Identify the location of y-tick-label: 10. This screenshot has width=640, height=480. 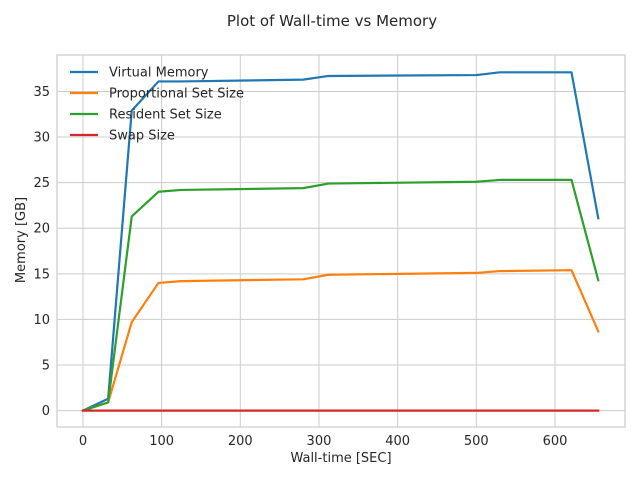
(41, 320).